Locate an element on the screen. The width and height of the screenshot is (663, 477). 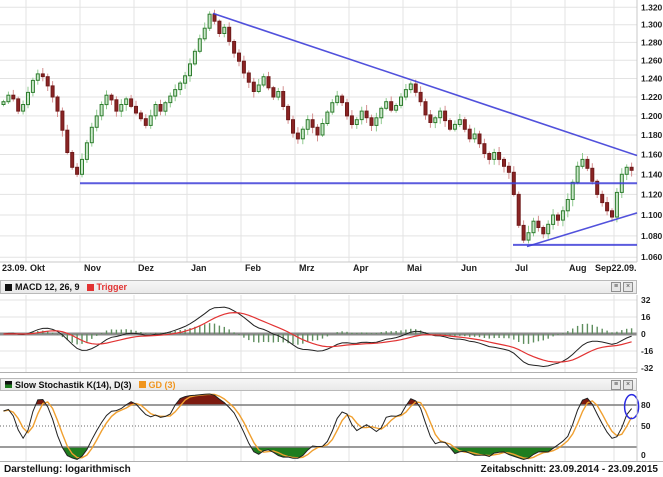
stochastic-legend-label: Slow Stochastik K(14), D(3) is located at coordinates (73, 384).